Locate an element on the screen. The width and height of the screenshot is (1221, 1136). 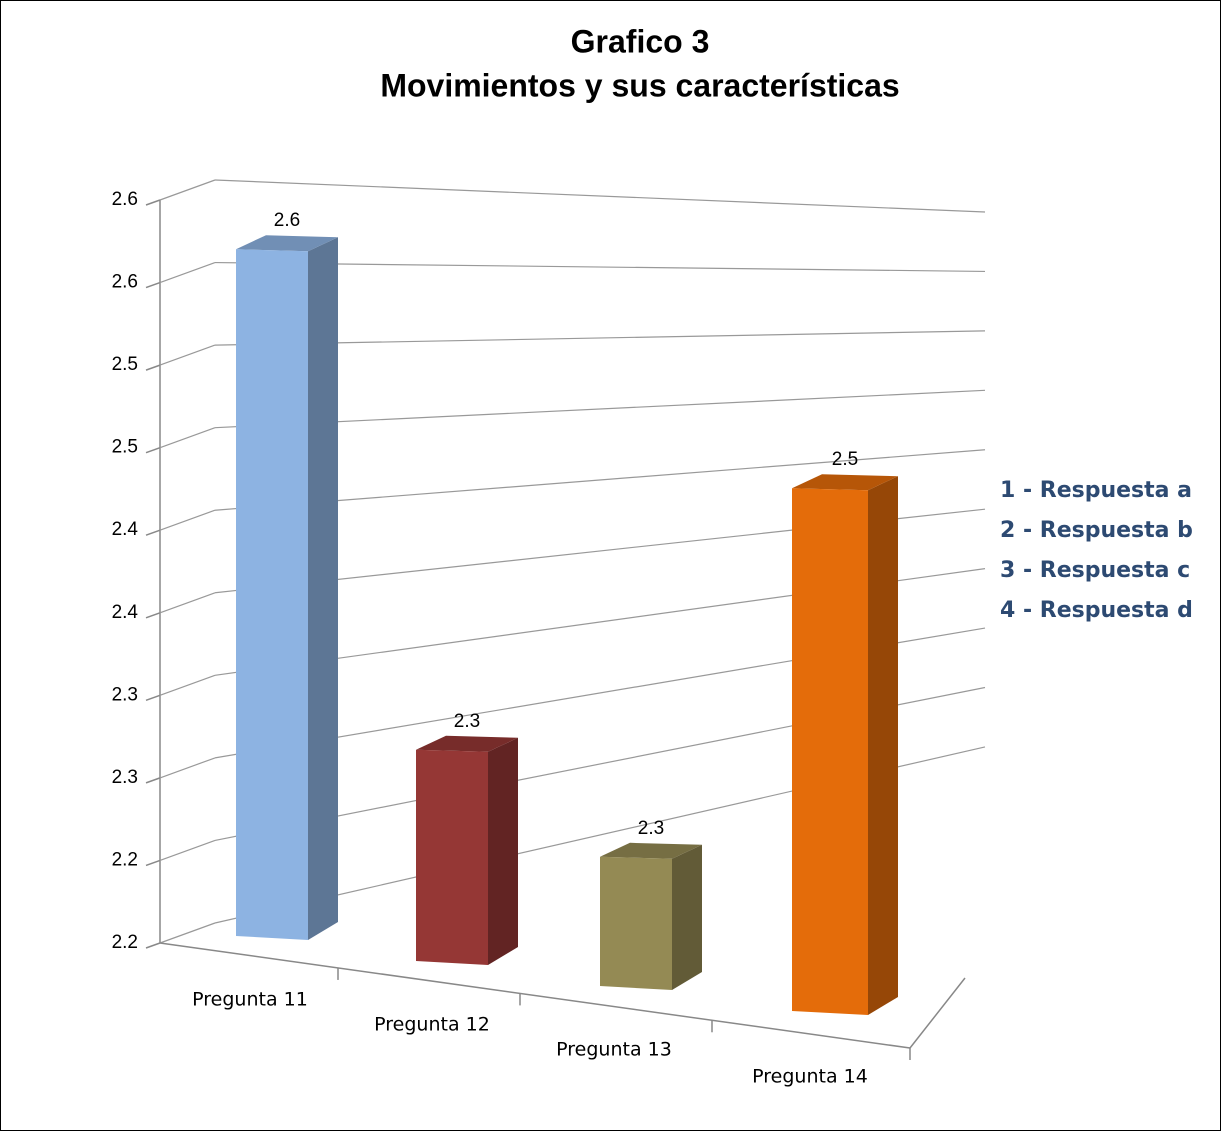
legend-text: 2 - Respuesta b is located at coordinates (1096, 530).